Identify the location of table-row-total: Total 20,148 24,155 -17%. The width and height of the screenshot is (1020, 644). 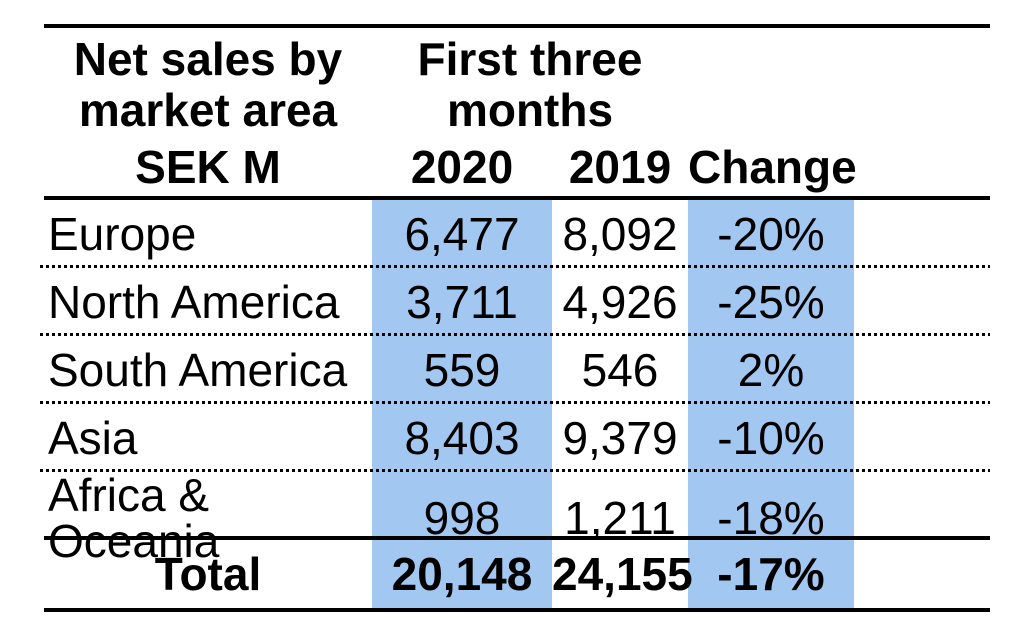
(517, 574).